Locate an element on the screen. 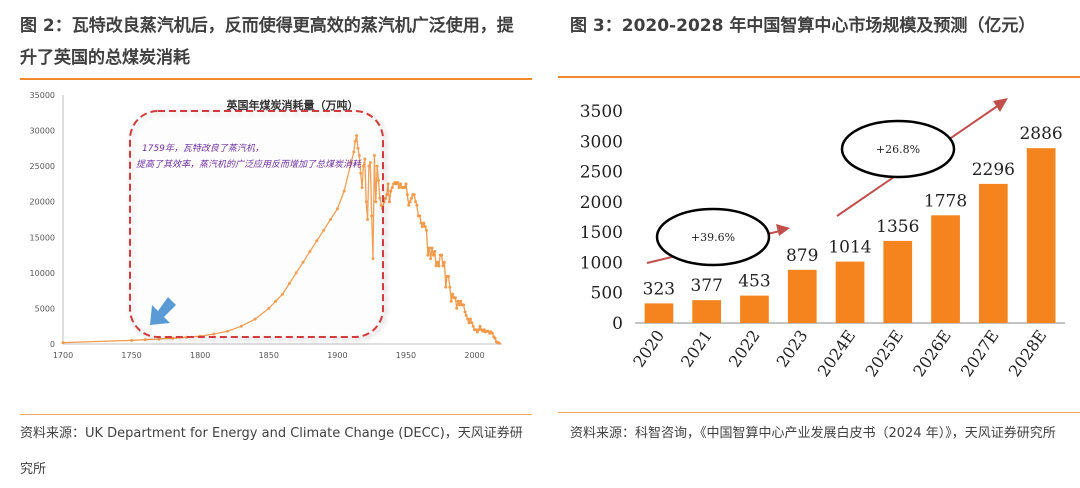 This screenshot has height=488, width=1080. bar-value-label: 2886 is located at coordinates (1040, 134).